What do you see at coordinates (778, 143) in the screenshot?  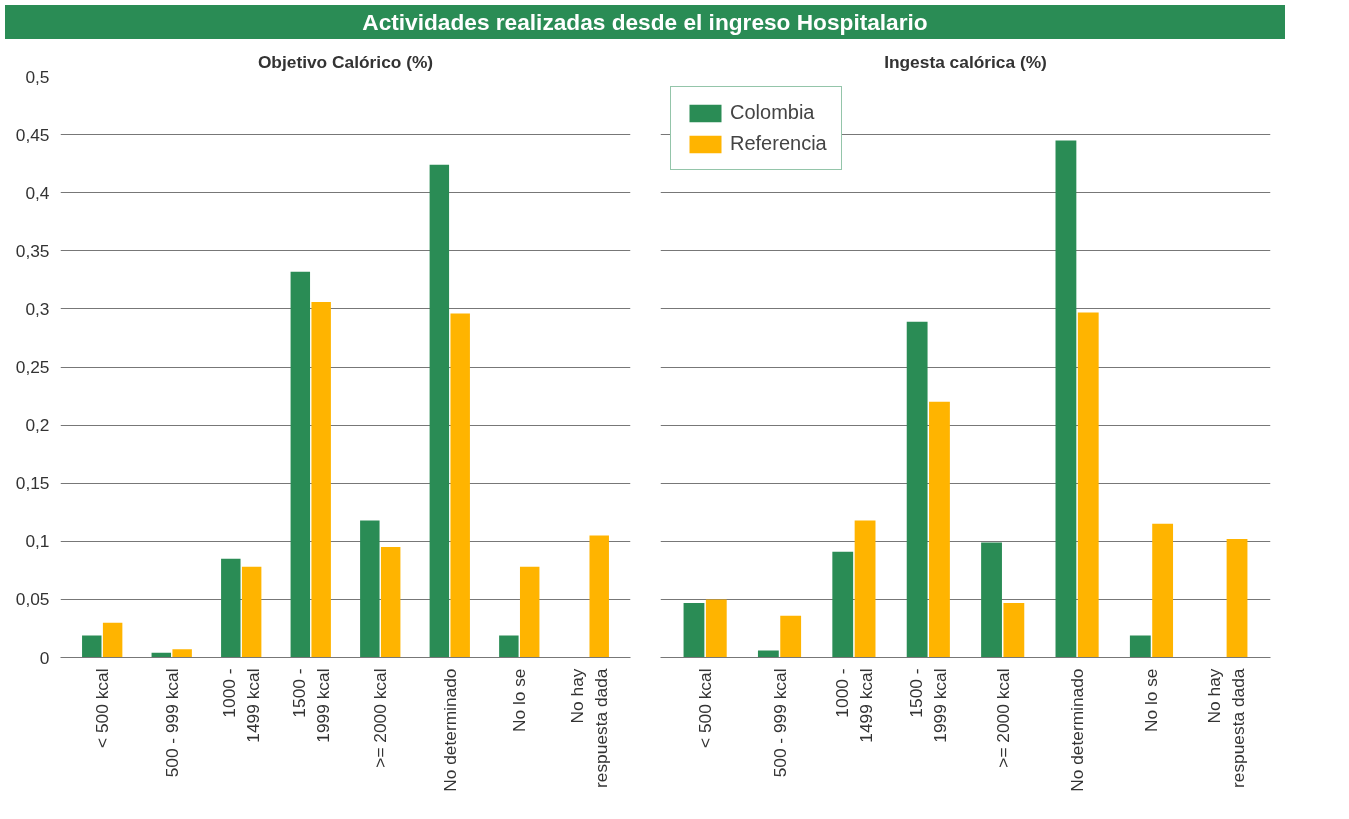 I see `legend-label: Referencia` at bounding box center [778, 143].